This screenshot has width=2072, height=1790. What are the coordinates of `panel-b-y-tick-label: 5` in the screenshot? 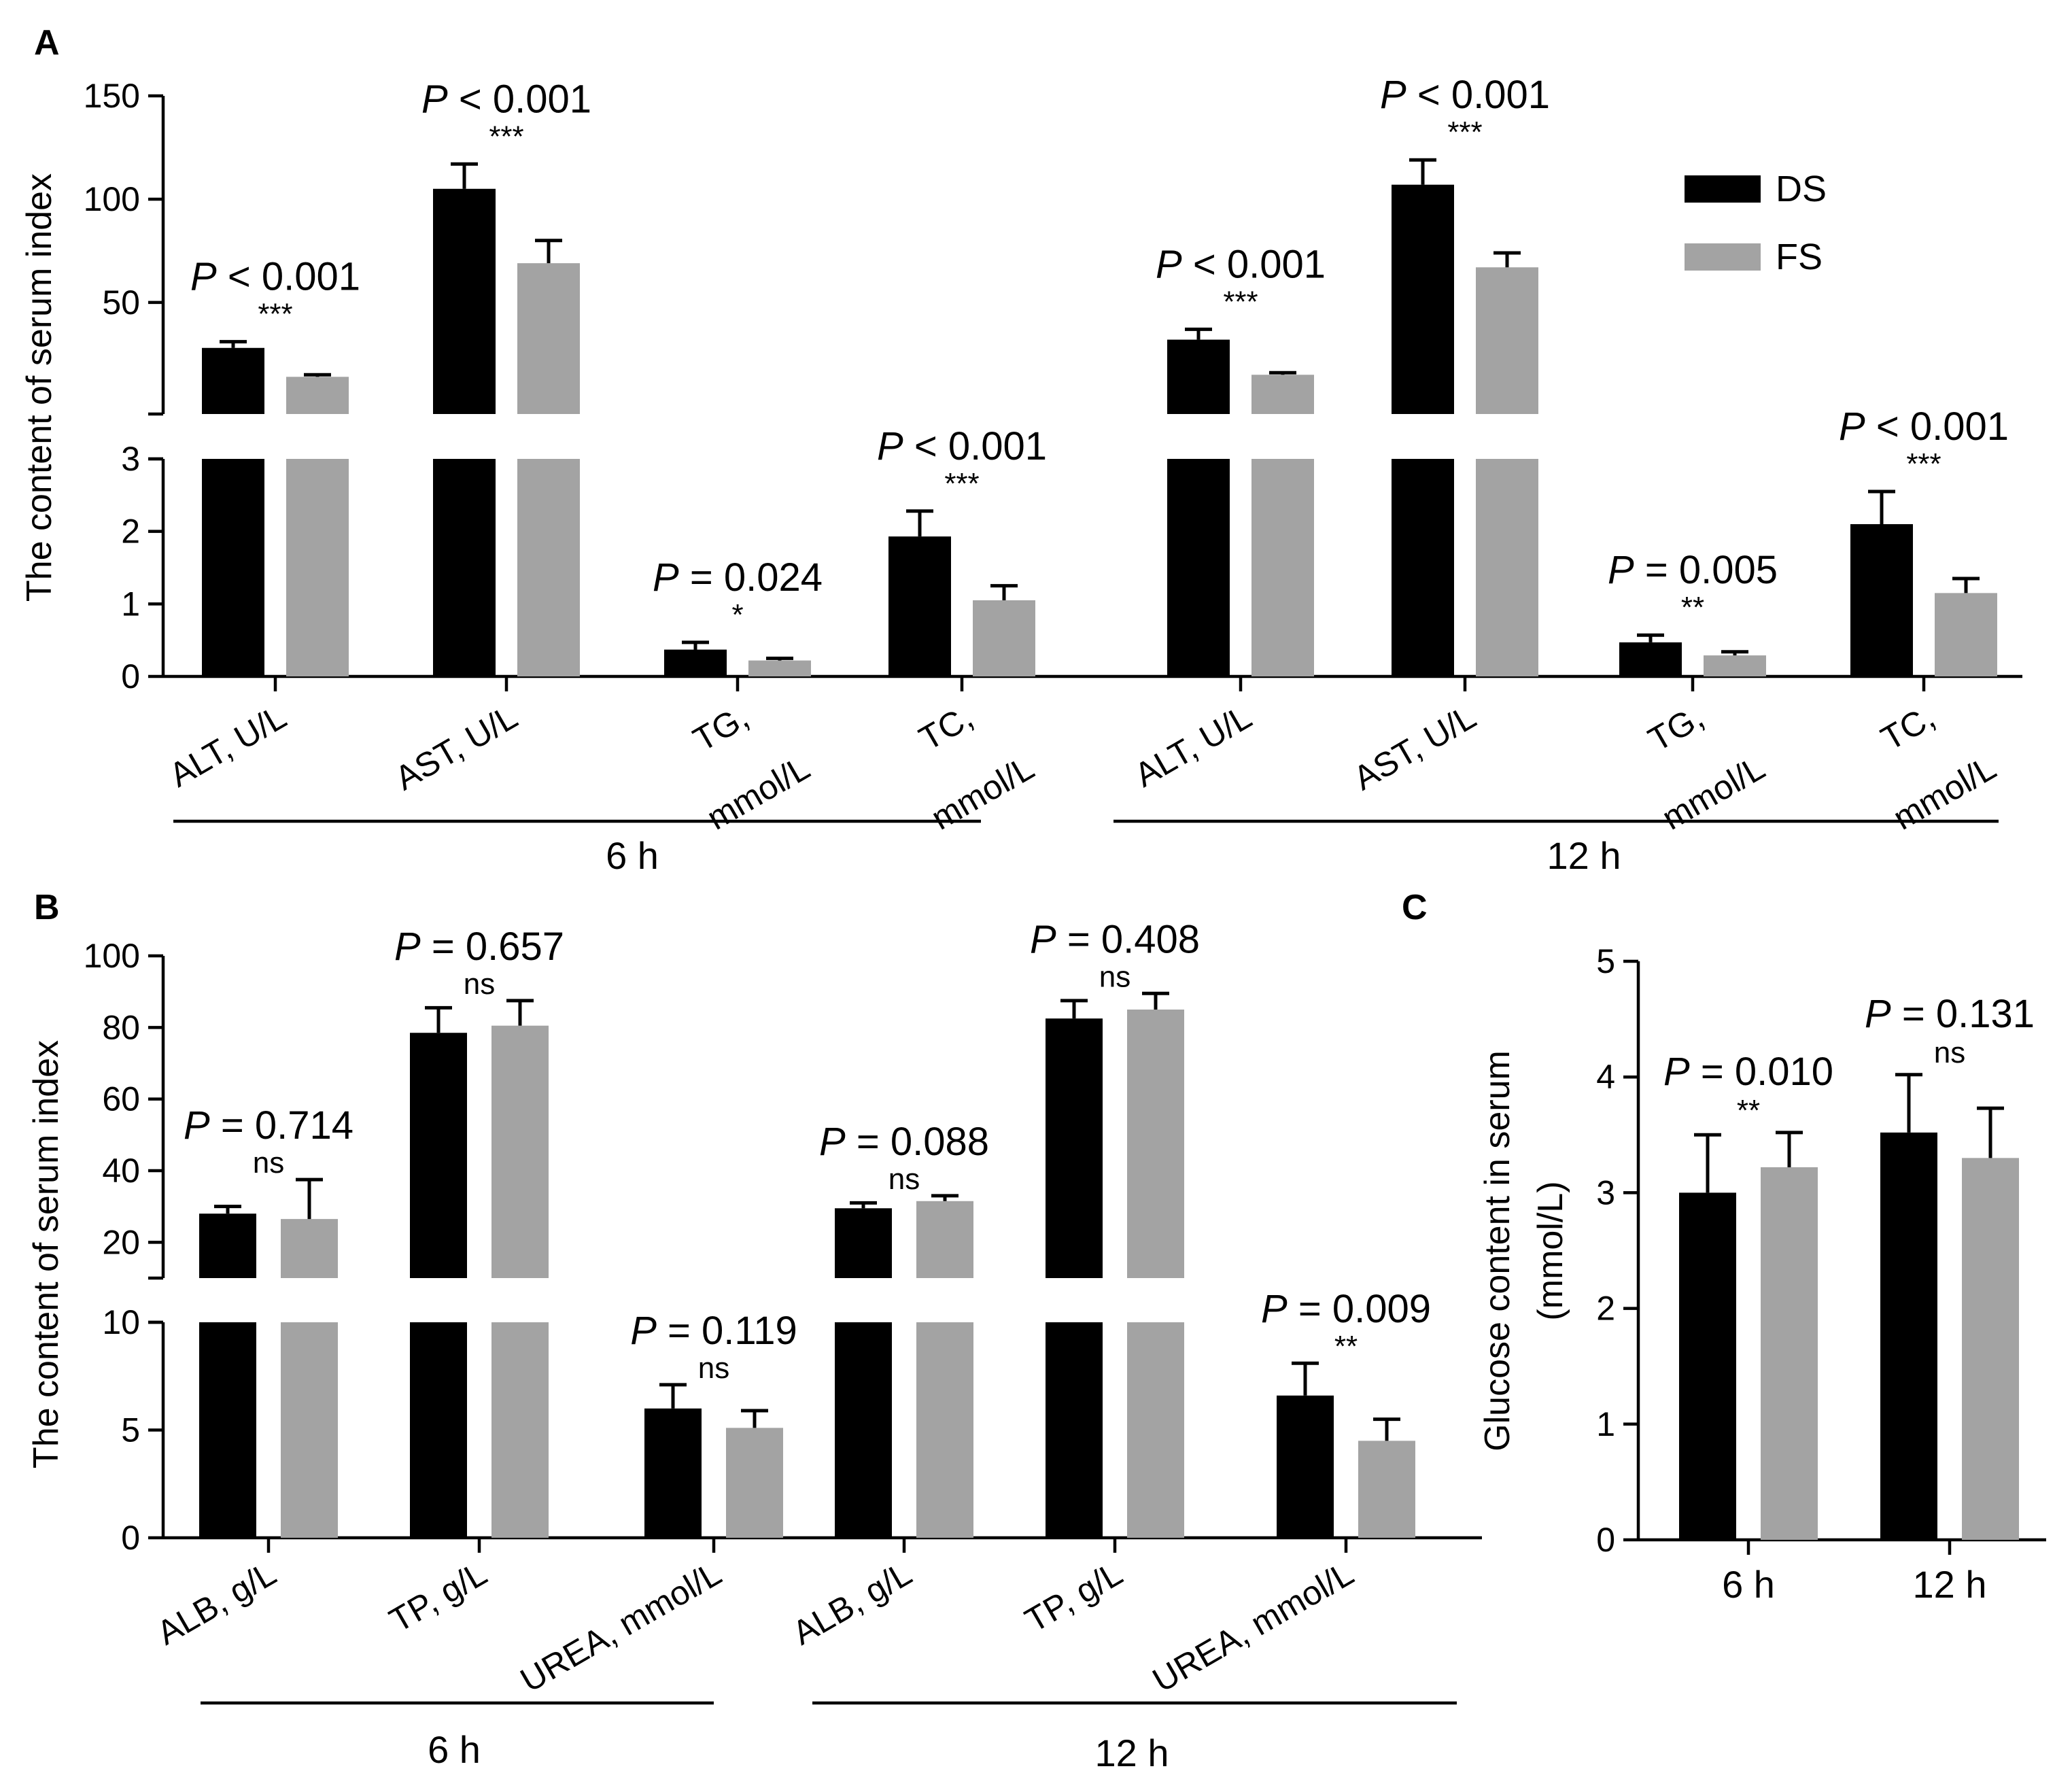 It's located at (130, 1430).